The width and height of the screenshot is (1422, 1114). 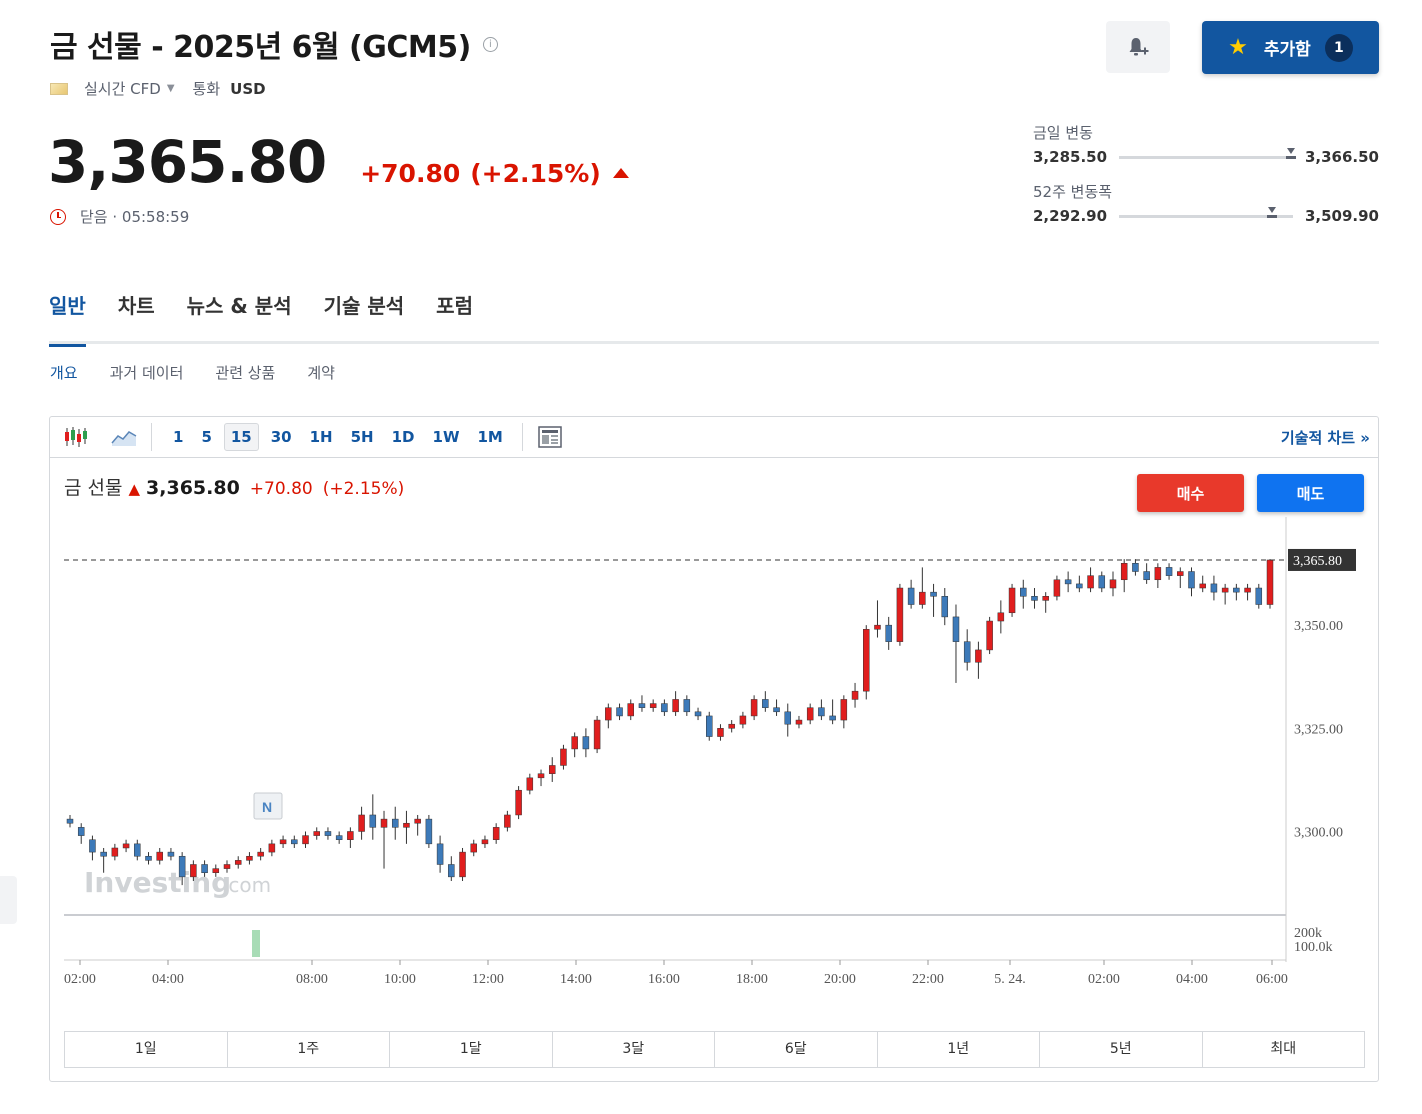 I want to click on timeframe-1-button: 1, so click(x=178, y=437).